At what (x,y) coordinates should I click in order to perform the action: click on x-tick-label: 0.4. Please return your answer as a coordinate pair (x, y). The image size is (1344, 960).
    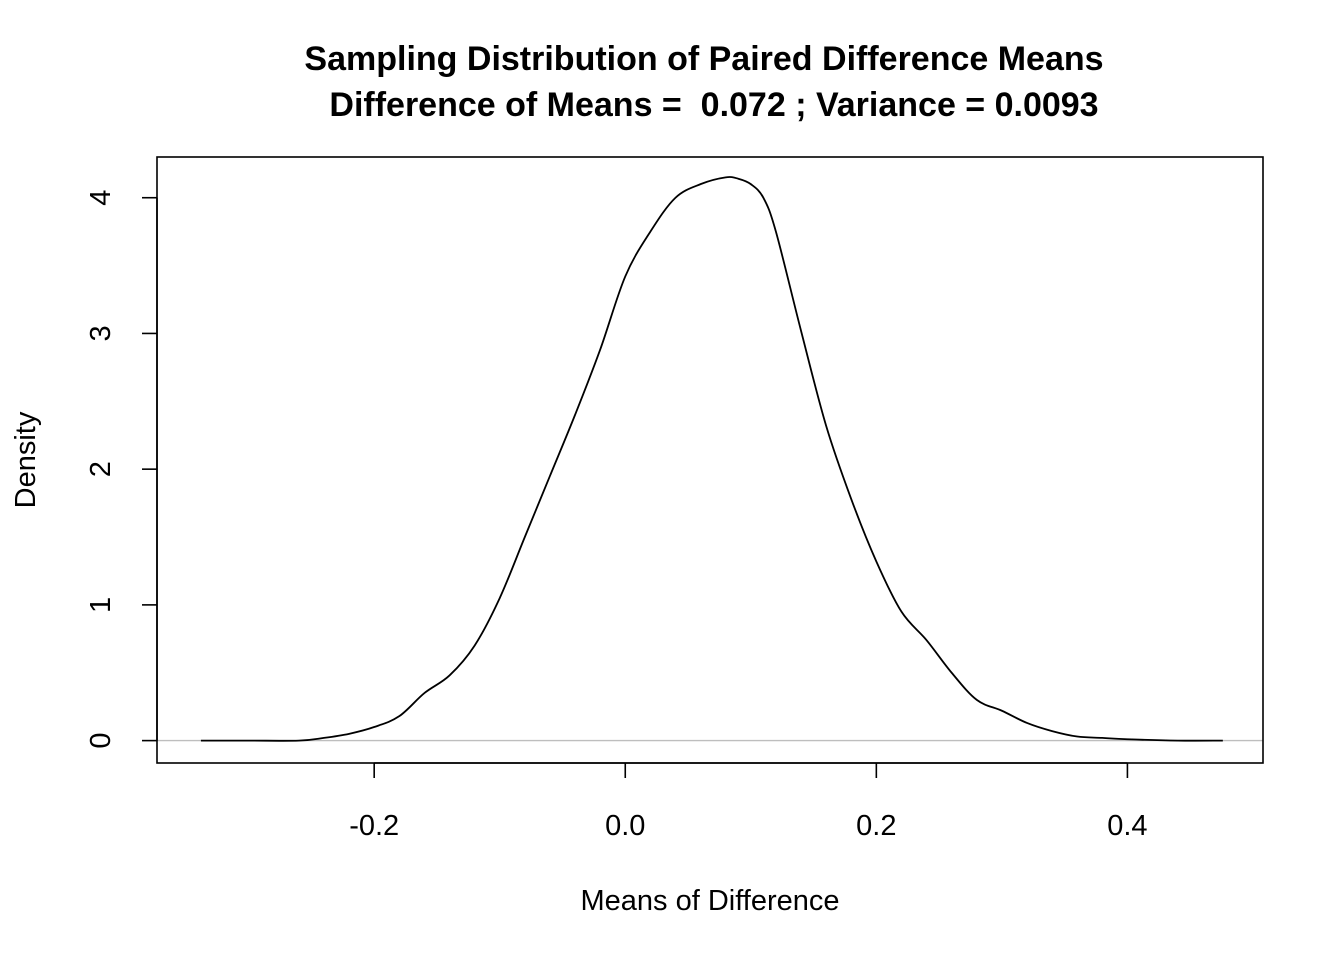
    Looking at the image, I should click on (1127, 826).